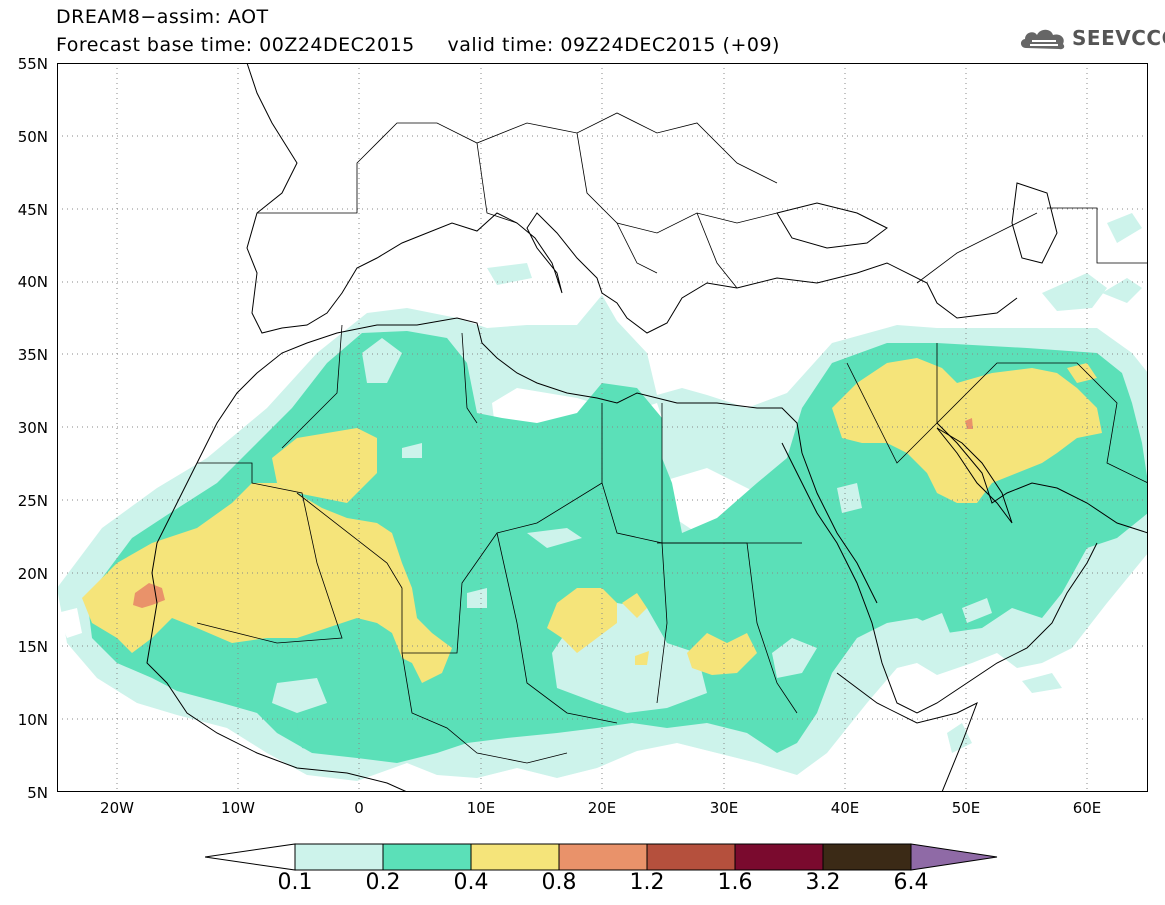 This screenshot has height=905, width=1165. Describe the element at coordinates (32, 428) in the screenshot. I see `lat-label-30n: 30N` at that location.